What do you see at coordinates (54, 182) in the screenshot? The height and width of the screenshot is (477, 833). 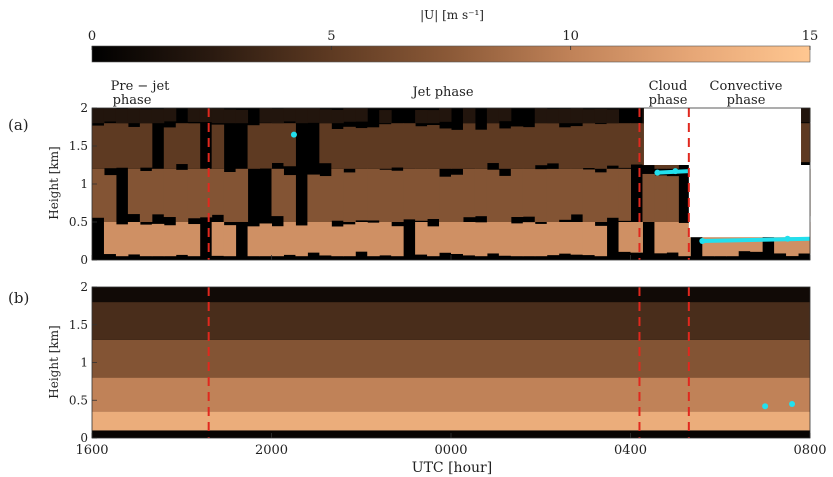 I see `panel-a-ylabel: Height [km]` at bounding box center [54, 182].